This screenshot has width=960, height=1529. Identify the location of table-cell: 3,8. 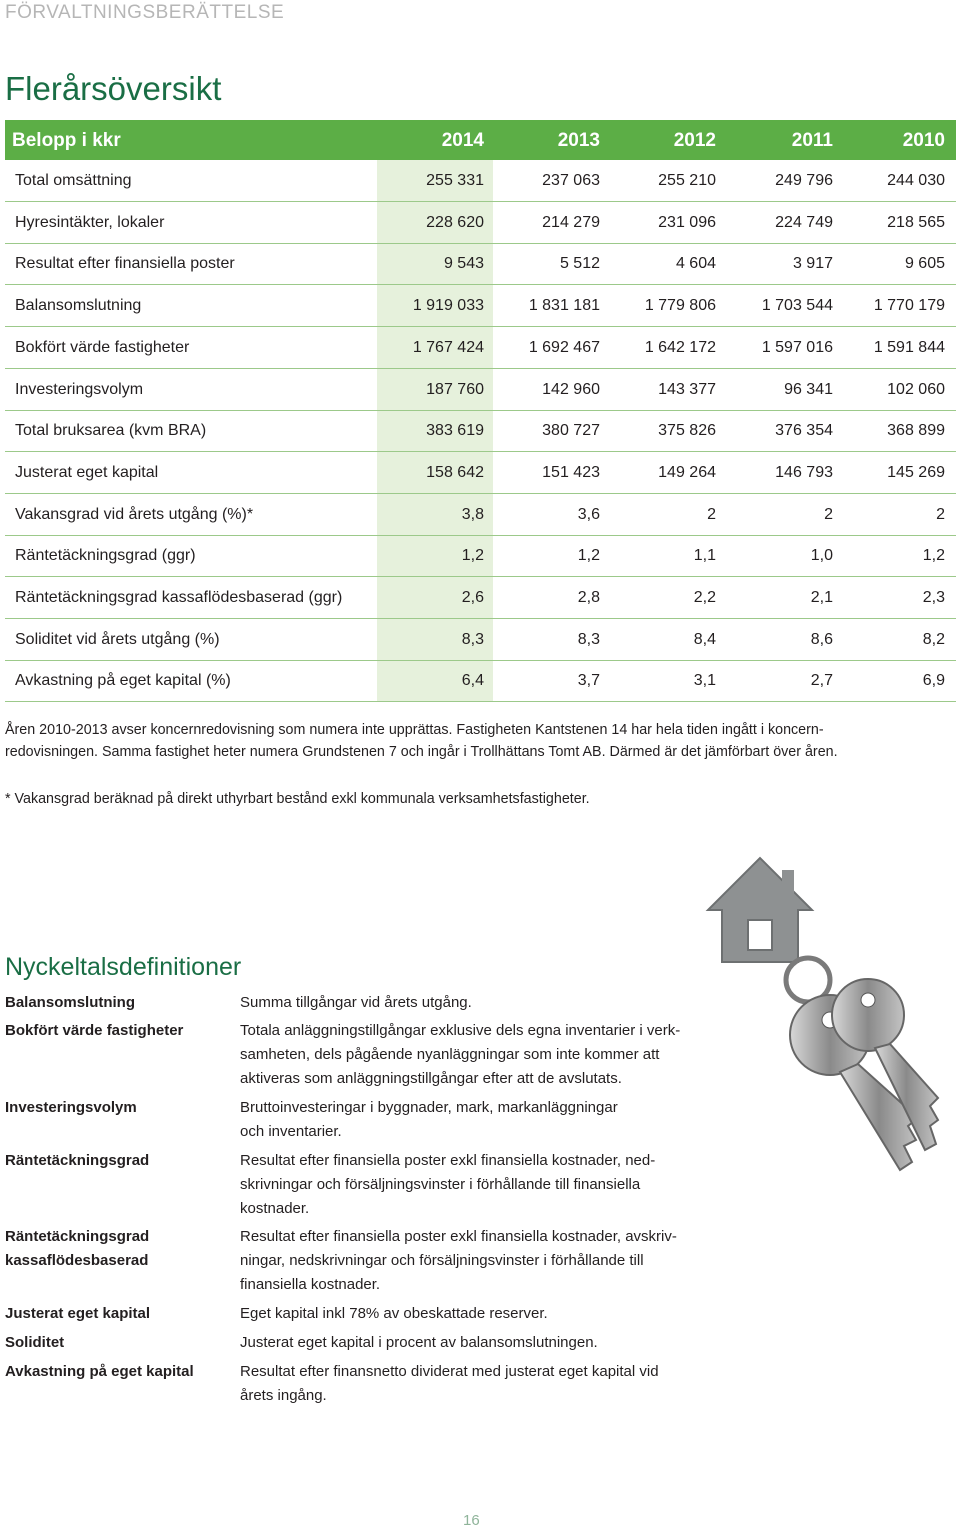
(472, 514).